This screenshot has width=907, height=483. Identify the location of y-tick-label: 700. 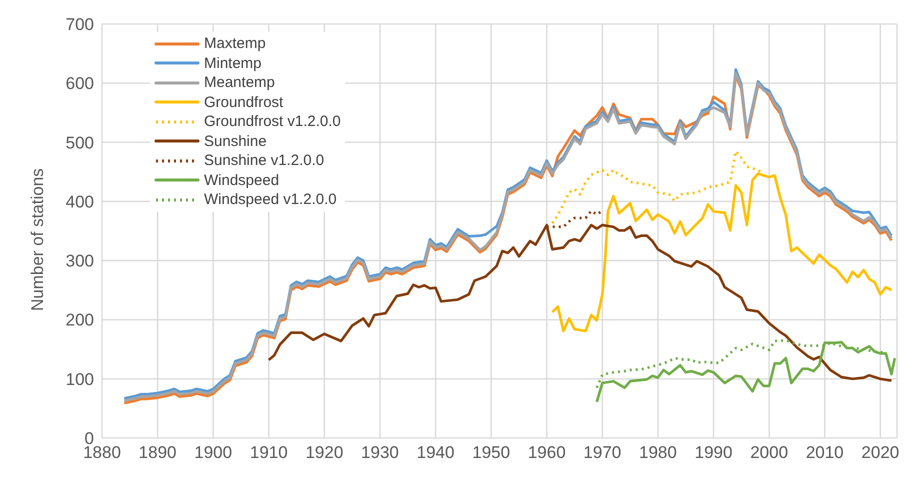
(80, 24).